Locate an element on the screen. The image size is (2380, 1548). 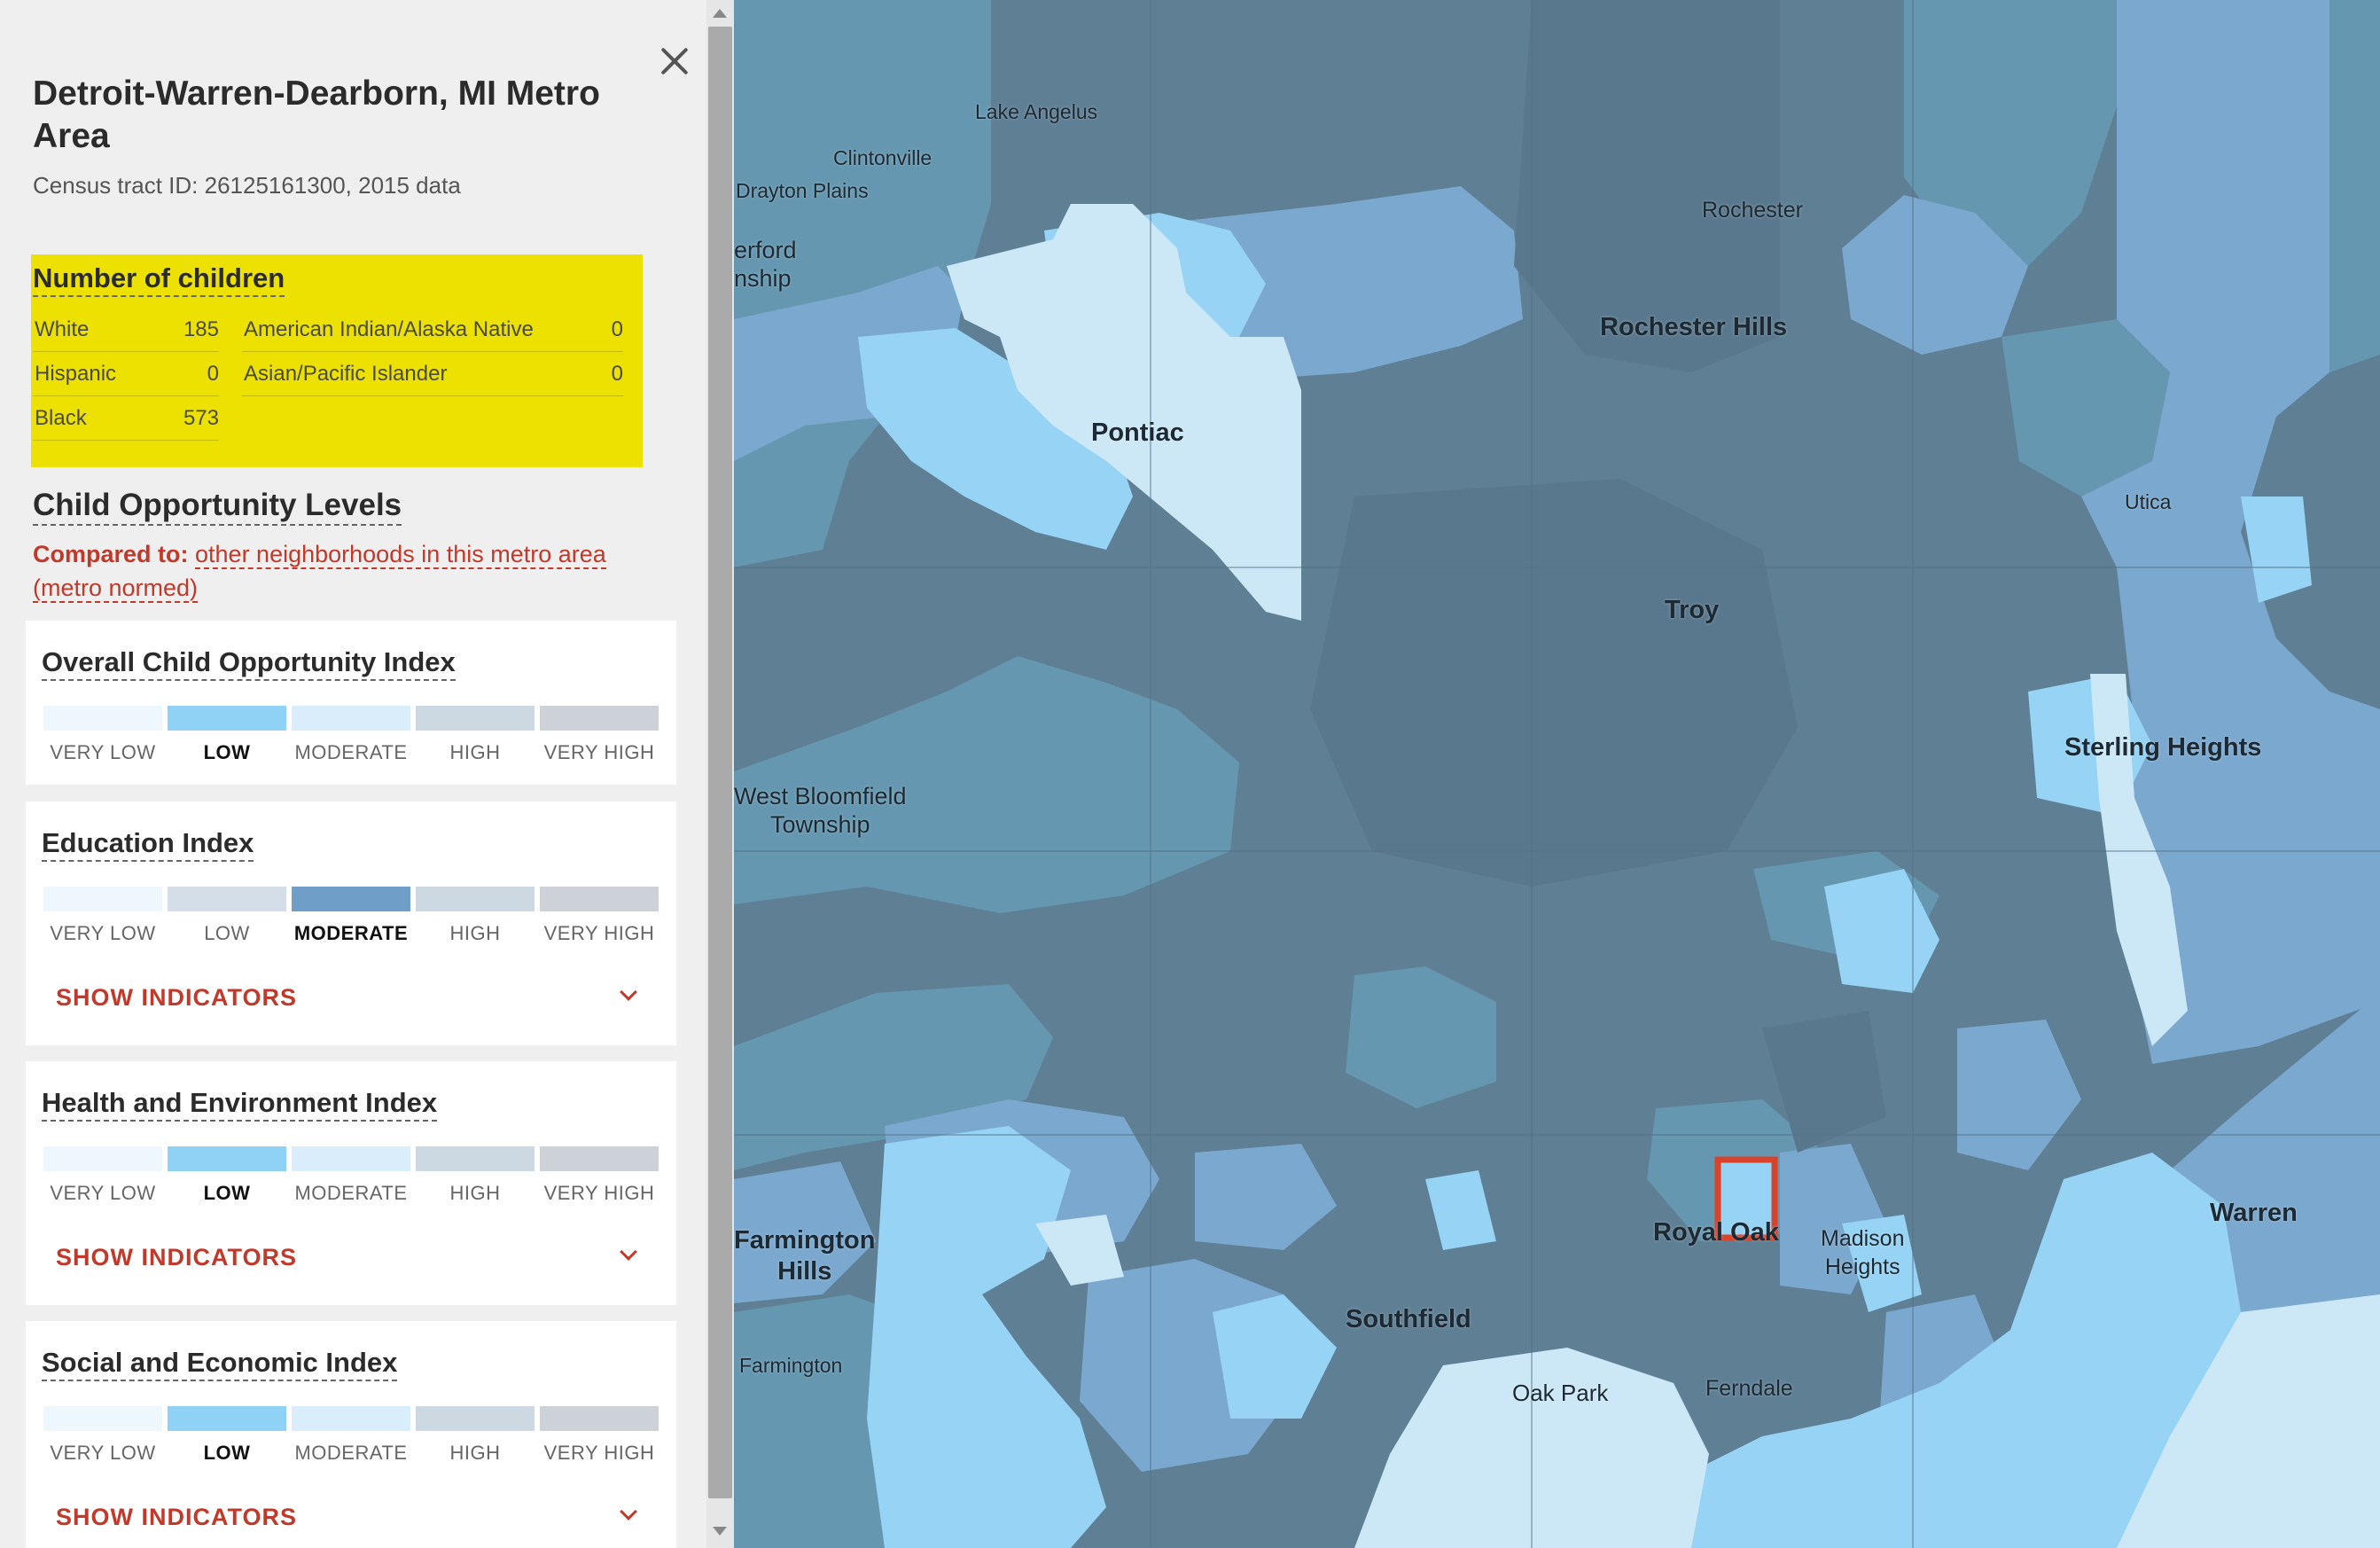
place-label: Sterling Heights is located at coordinates (2163, 747).